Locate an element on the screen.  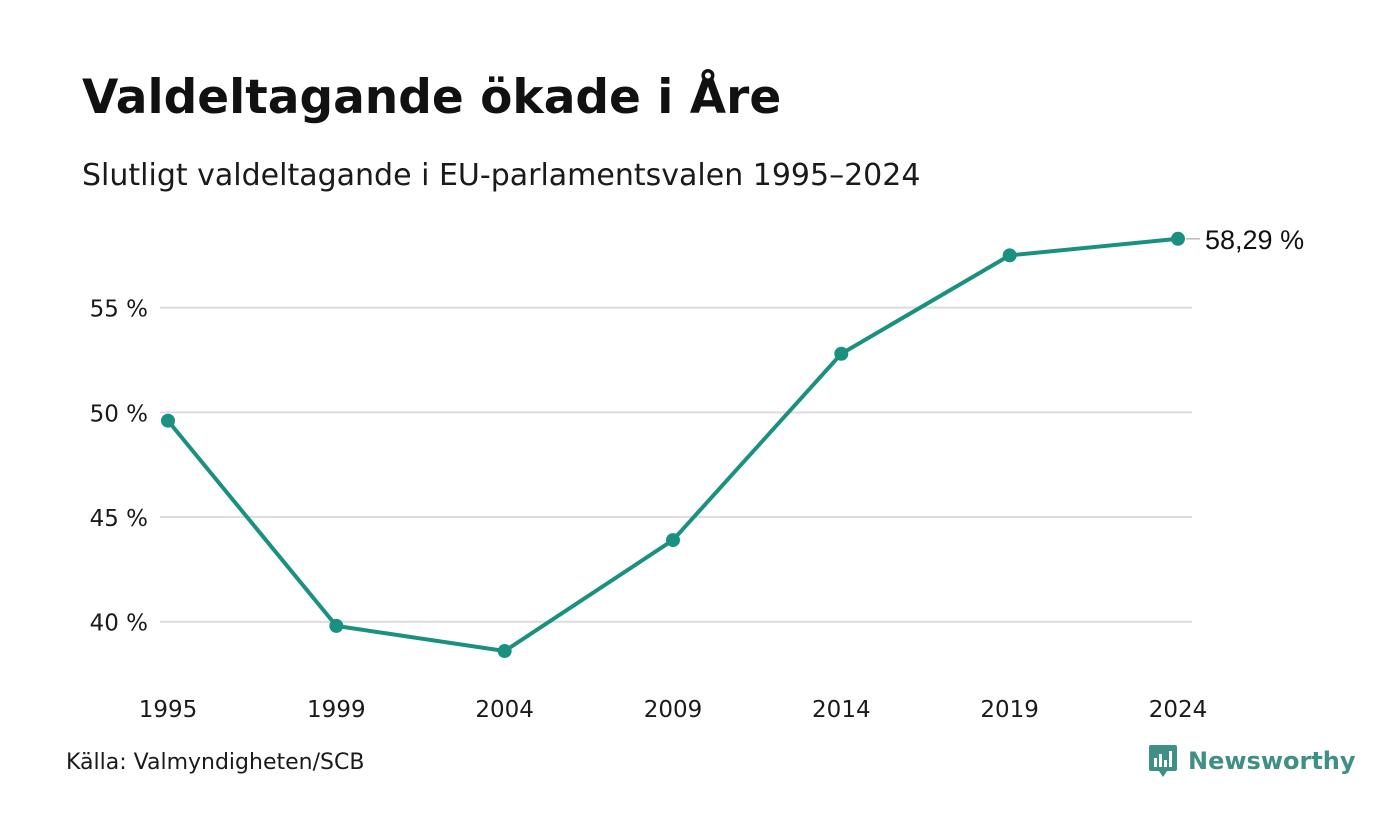
end-value-label: 58,29 % is located at coordinates (1254, 240).